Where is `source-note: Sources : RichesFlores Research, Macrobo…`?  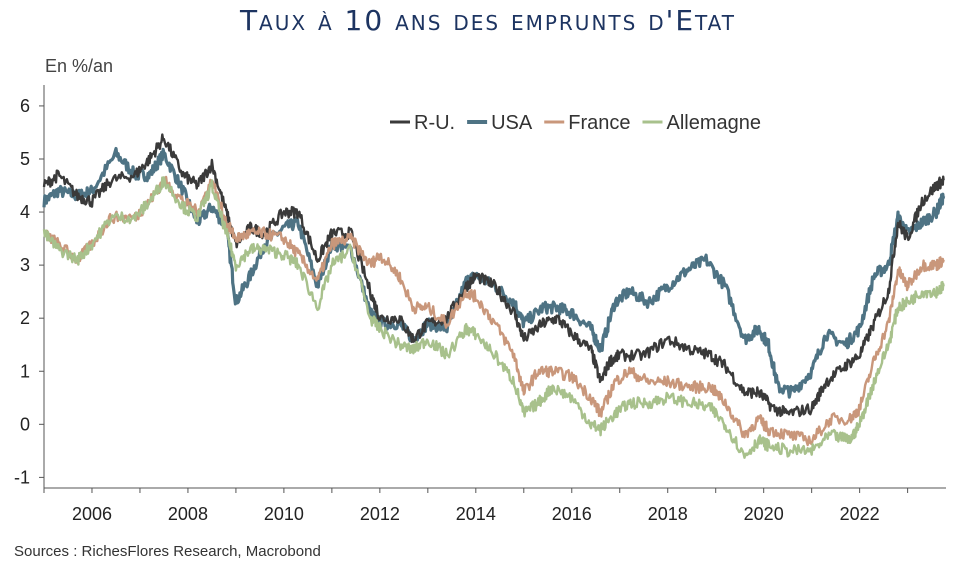
source-note: Sources : RichesFlores Research, Macrobo… is located at coordinates (167, 551).